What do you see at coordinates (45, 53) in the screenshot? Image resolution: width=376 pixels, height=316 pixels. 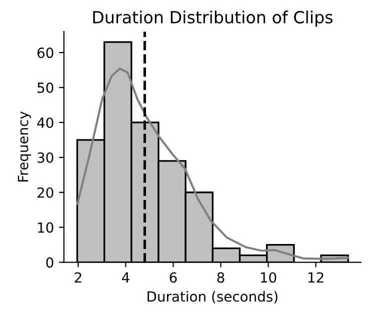 I see `y-tick-label: 60` at bounding box center [45, 53].